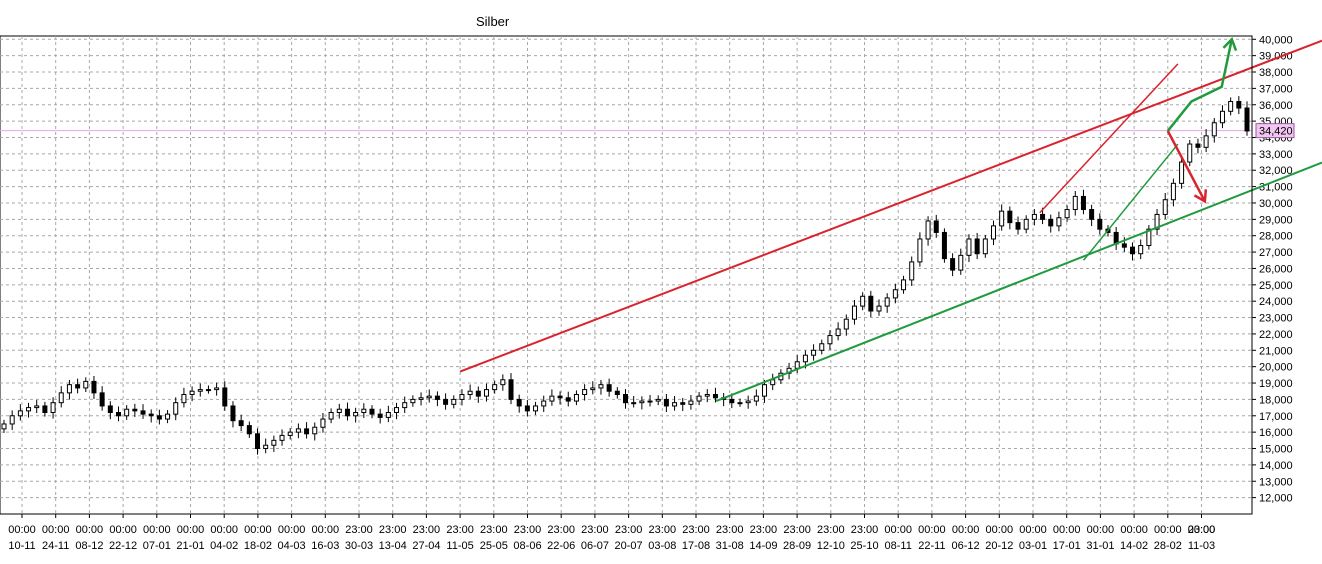 This screenshot has height=564, width=1322. What do you see at coordinates (1276, 400) in the screenshot?
I see `y-tick-label: 18,000` at bounding box center [1276, 400].